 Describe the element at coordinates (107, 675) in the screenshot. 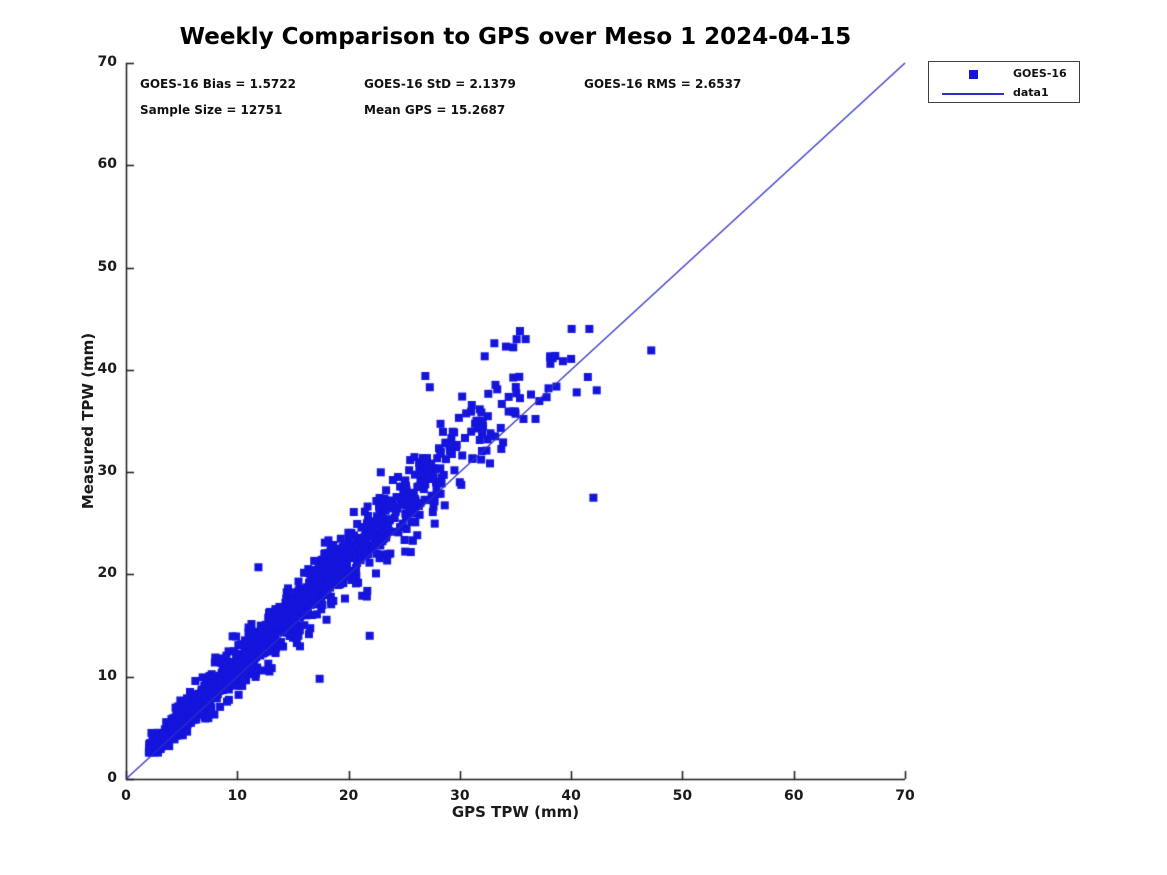

I see `y-tick-label: 10` at that location.